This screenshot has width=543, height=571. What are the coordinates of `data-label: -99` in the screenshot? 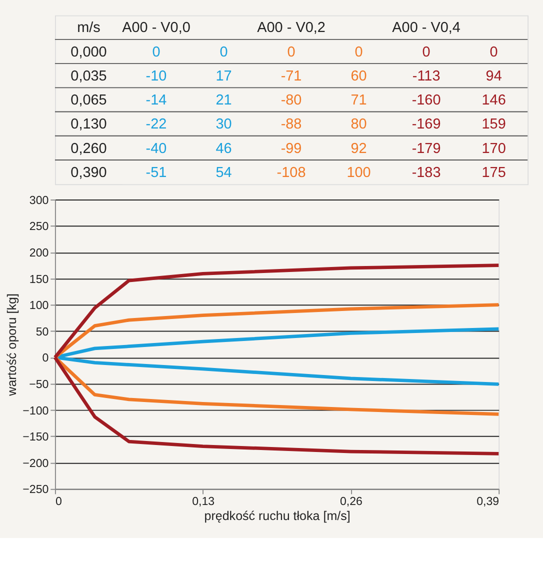 It's located at (291, 148).